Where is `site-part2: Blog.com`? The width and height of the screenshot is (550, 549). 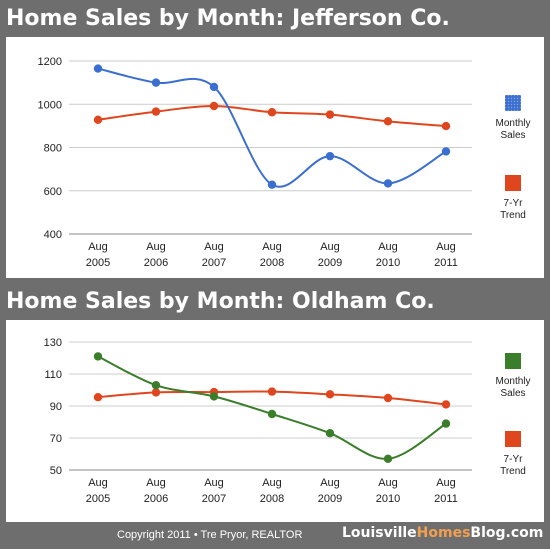
site-part2: Blog.com is located at coordinates (507, 533).